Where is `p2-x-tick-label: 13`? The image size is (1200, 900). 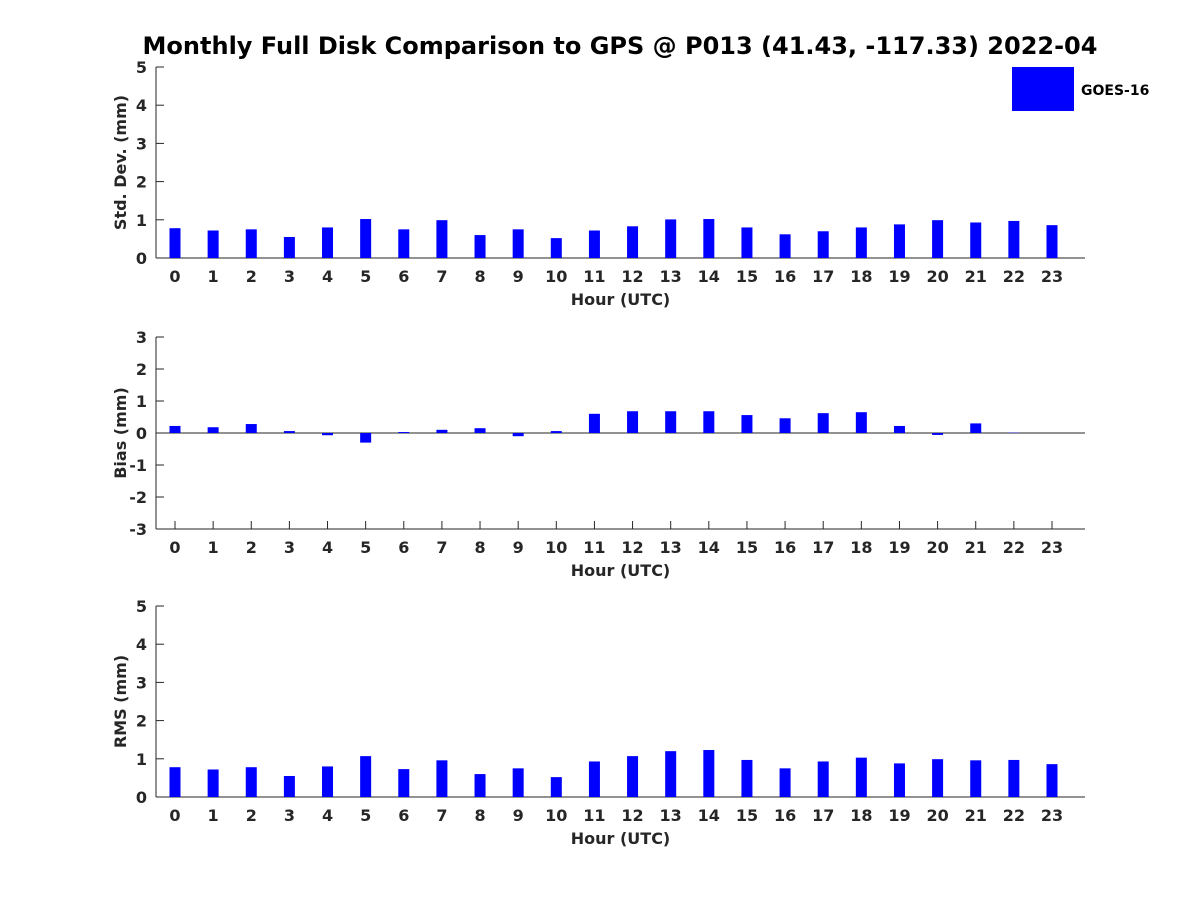
p2-x-tick-label: 13 is located at coordinates (671, 815).